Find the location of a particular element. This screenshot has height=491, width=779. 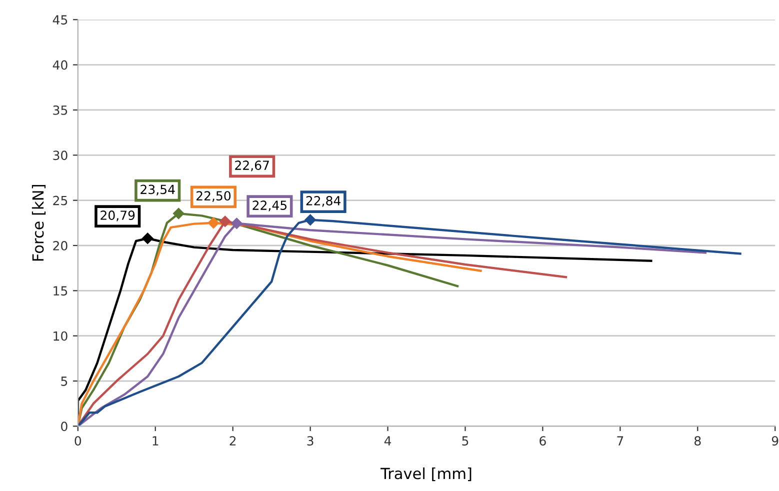

annotation: 20,79 is located at coordinates (117, 216).